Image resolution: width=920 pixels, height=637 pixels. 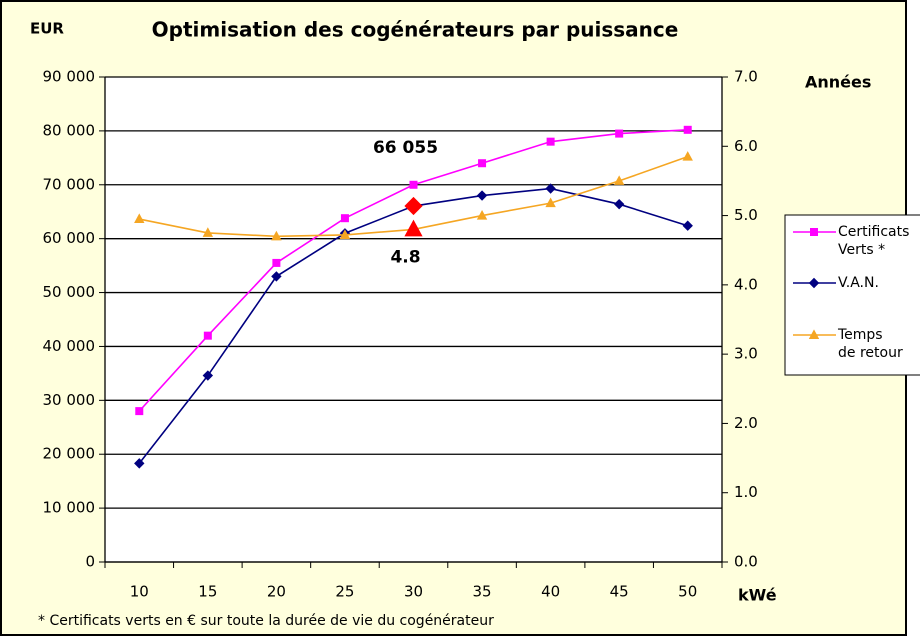 I want to click on x-tick-label: 35, so click(x=482, y=592).